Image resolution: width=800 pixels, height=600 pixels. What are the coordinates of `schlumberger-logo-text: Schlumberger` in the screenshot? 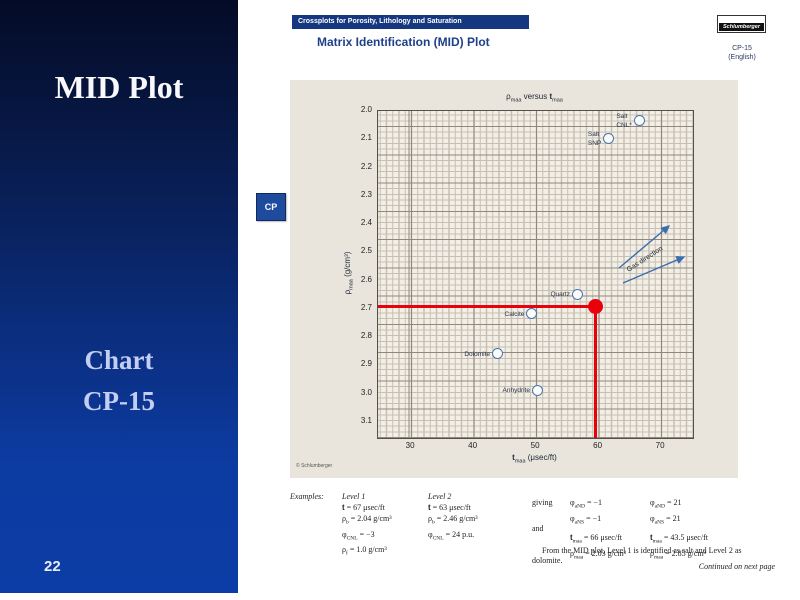 It's located at (741, 27).